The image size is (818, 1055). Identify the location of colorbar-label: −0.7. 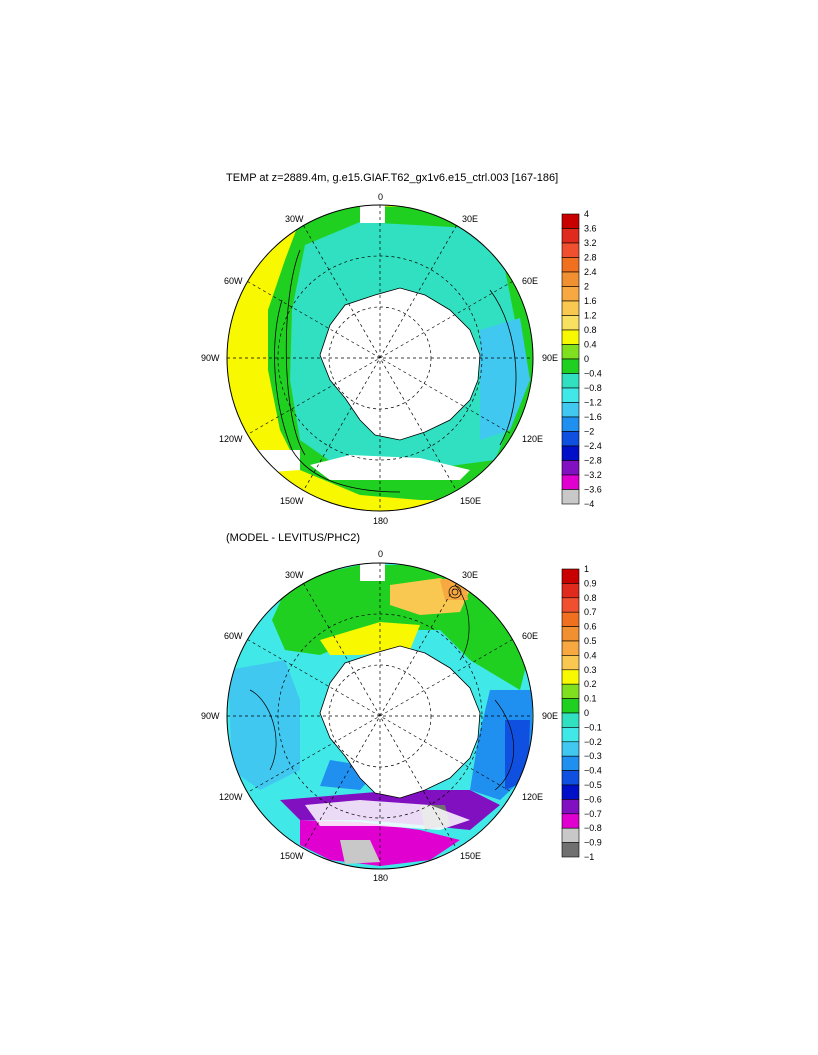
(593, 814).